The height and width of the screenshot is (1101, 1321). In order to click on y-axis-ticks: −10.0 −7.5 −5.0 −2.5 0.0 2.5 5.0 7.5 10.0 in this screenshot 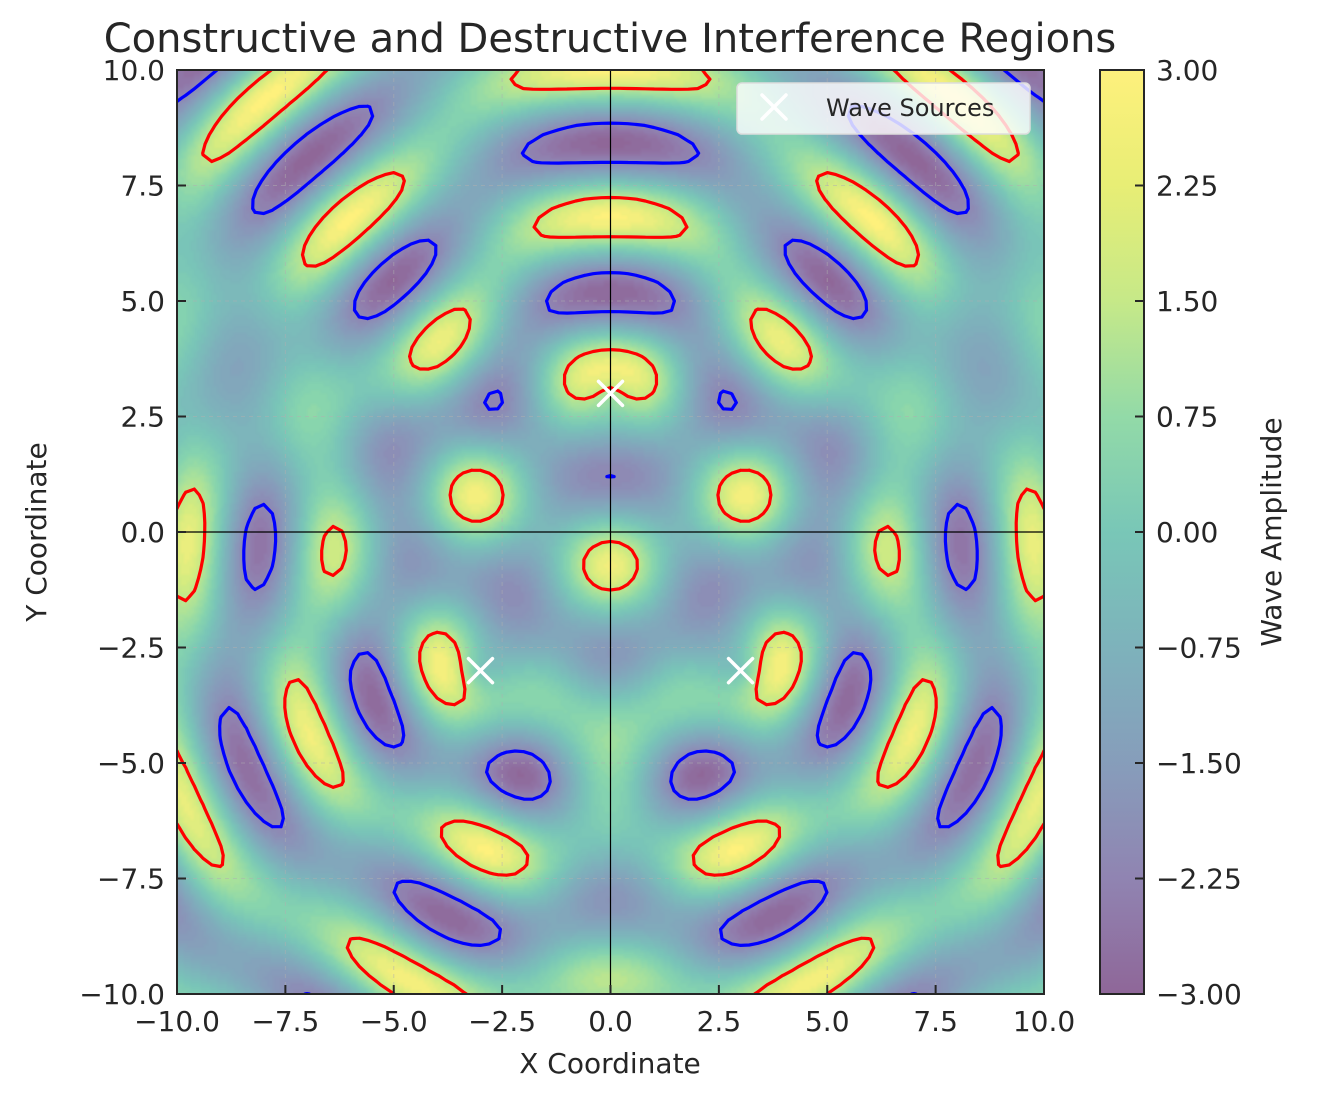, I will do `click(132, 532)`.